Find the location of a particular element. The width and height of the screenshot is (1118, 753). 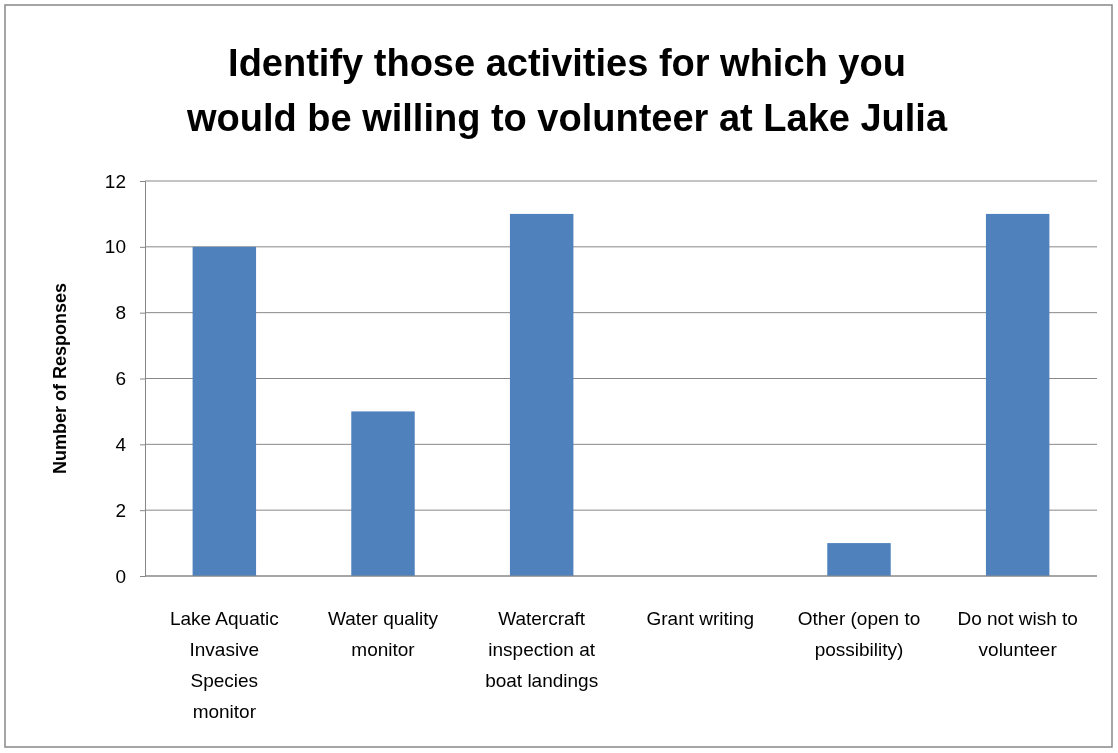

y-tick-label: 12 is located at coordinates (115, 181).